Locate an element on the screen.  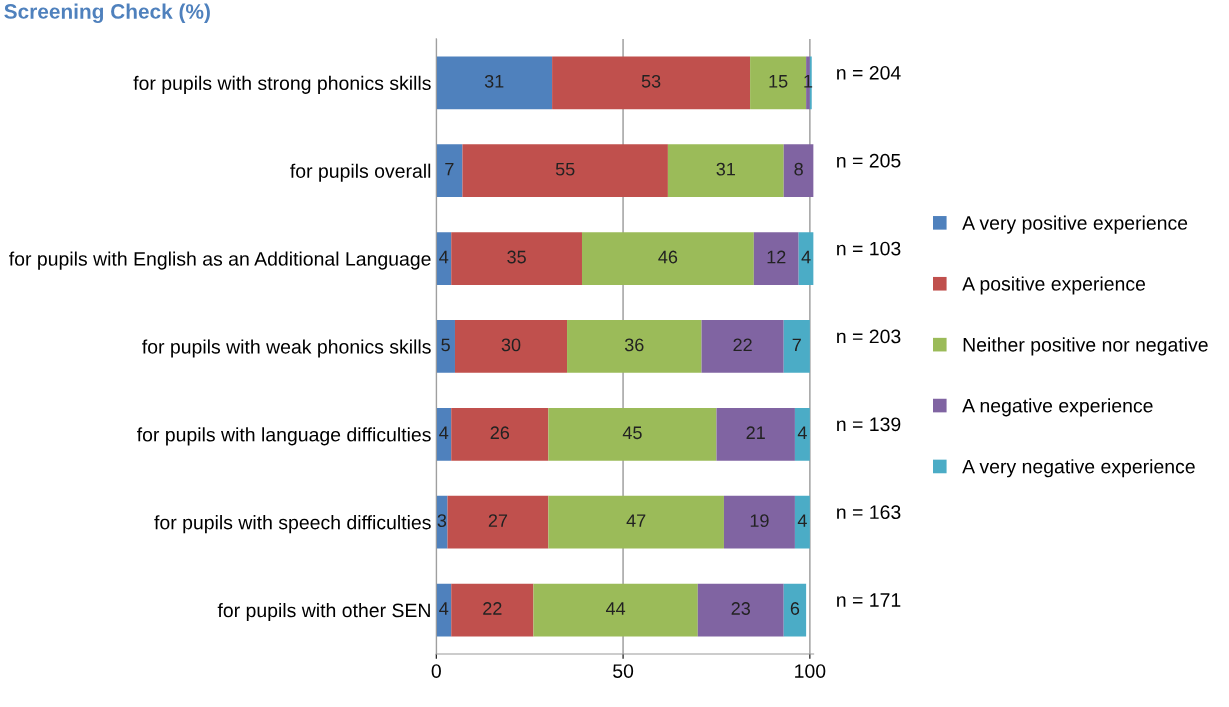
data-label: 47 is located at coordinates (636, 520).